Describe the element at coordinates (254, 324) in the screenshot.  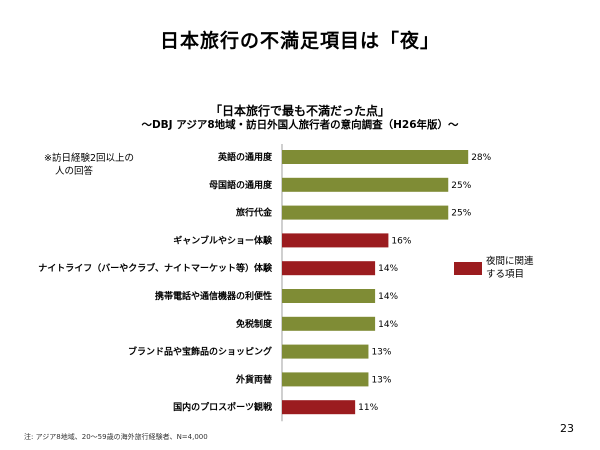
I see `category-label: 免税制度` at that location.